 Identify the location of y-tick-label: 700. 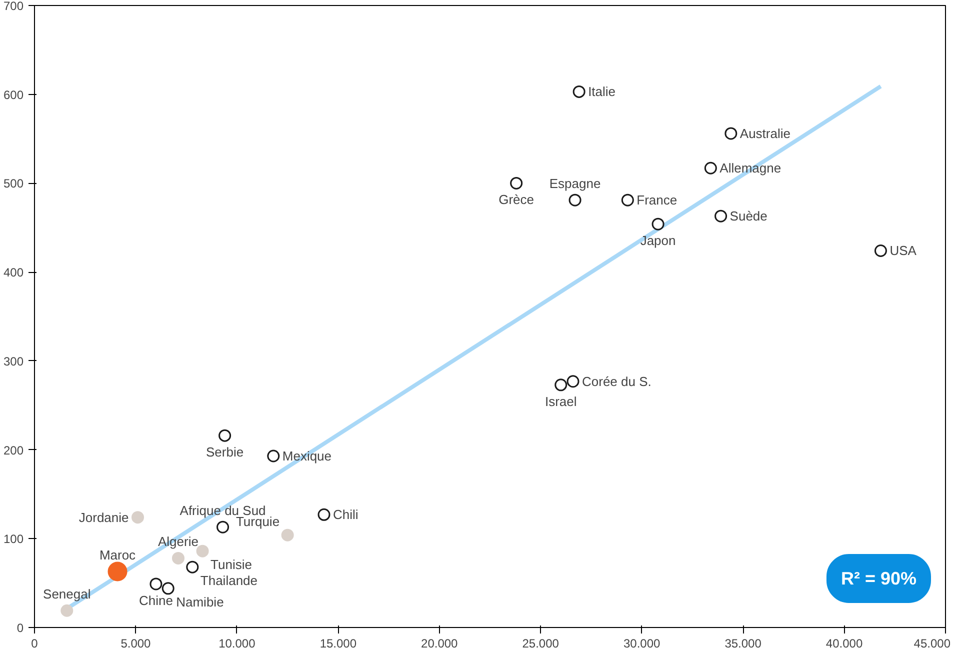
(13, 6).